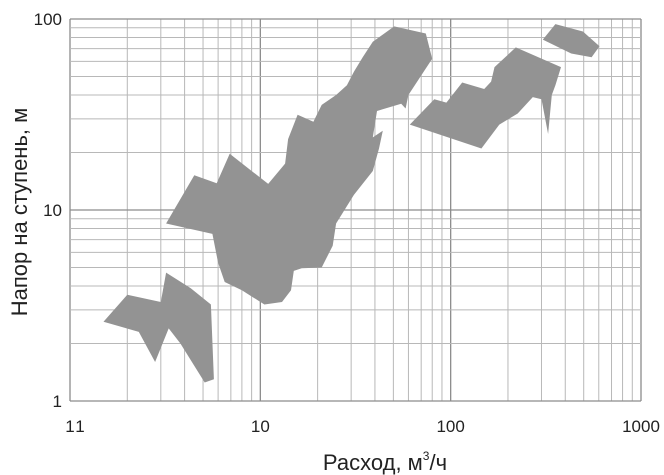 The width and height of the screenshot is (664, 475). What do you see at coordinates (641, 426) in the screenshot?
I see `x-tick-label: 1000` at bounding box center [641, 426].